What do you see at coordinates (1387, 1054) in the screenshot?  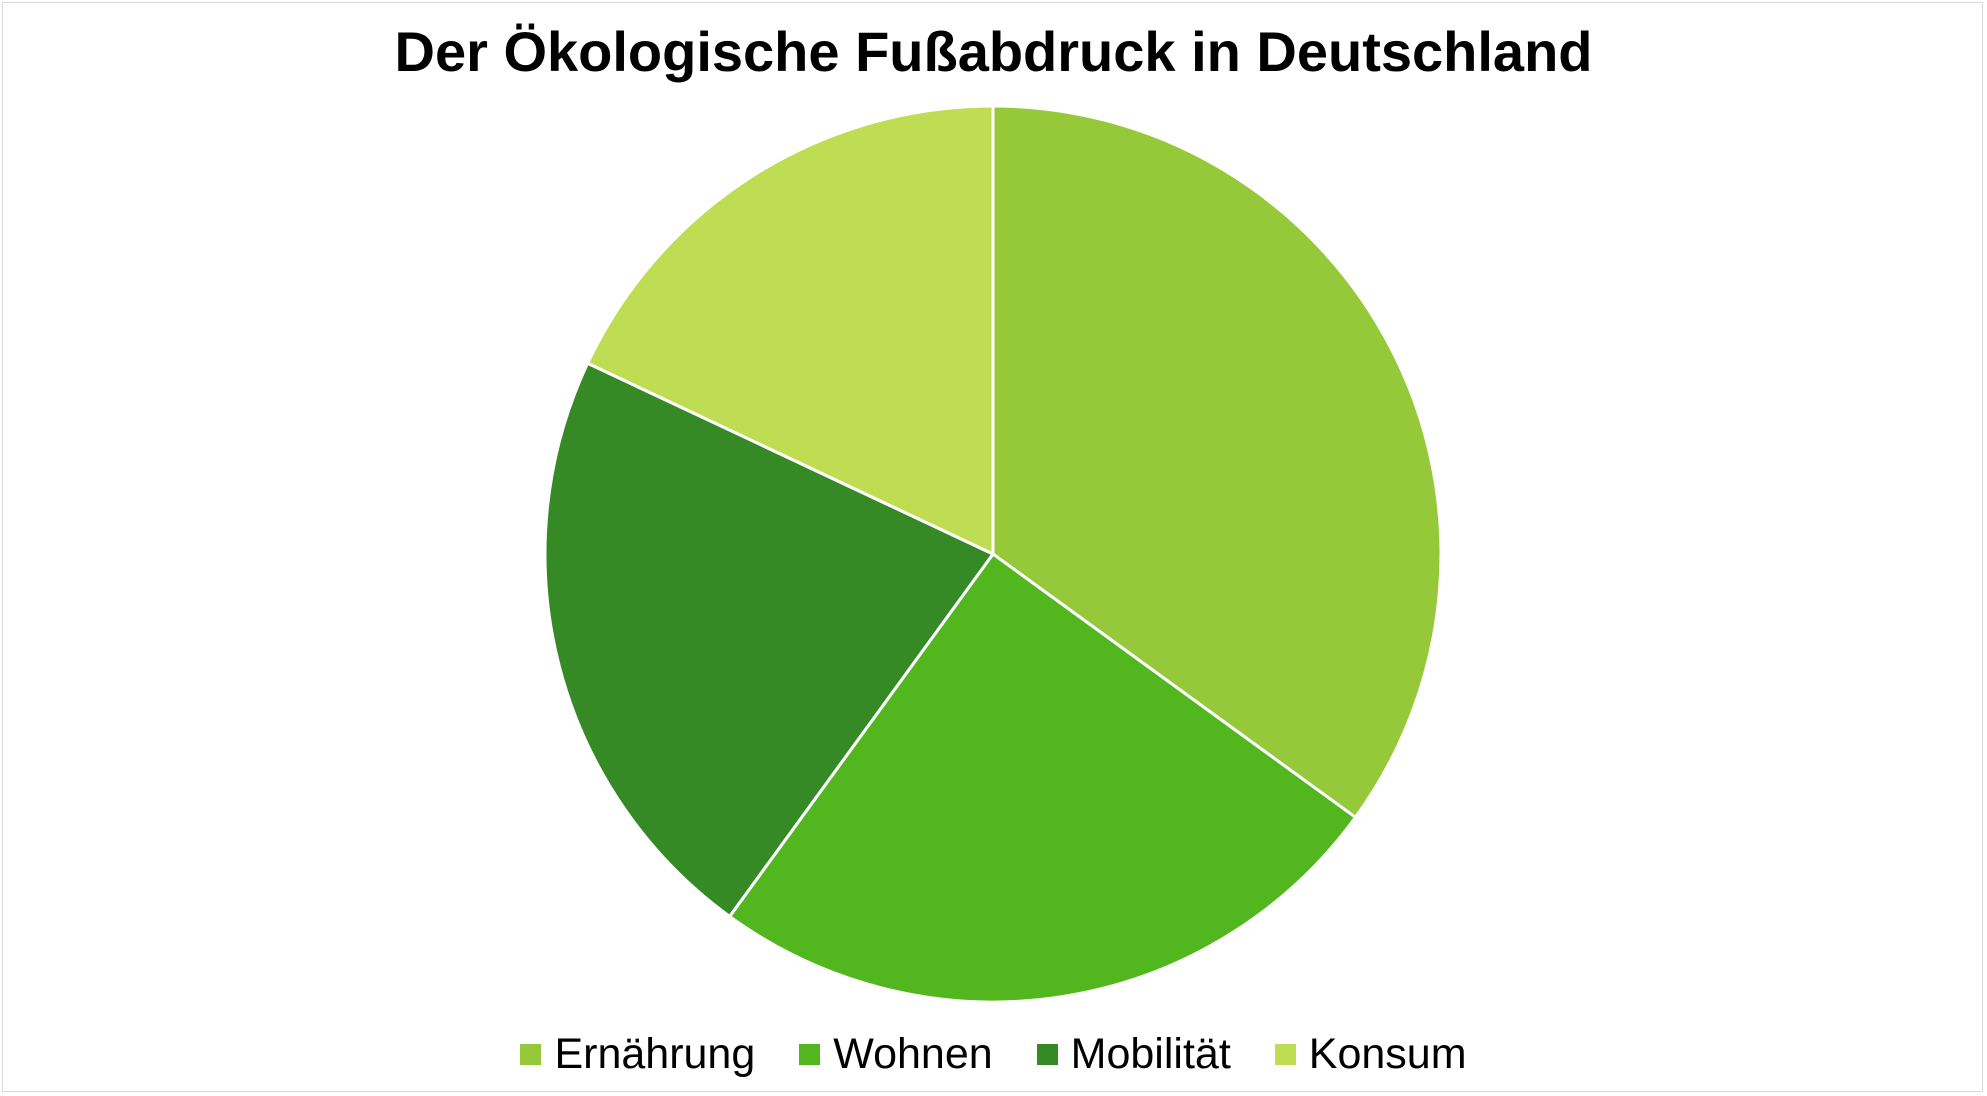 I see `legend-label: Konsum` at bounding box center [1387, 1054].